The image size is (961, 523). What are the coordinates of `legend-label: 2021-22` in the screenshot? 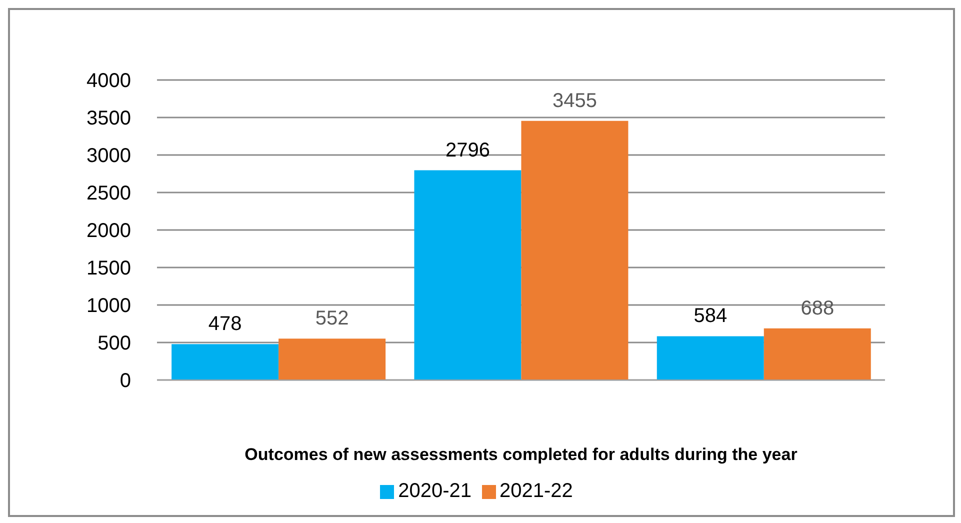 It's located at (536, 491).